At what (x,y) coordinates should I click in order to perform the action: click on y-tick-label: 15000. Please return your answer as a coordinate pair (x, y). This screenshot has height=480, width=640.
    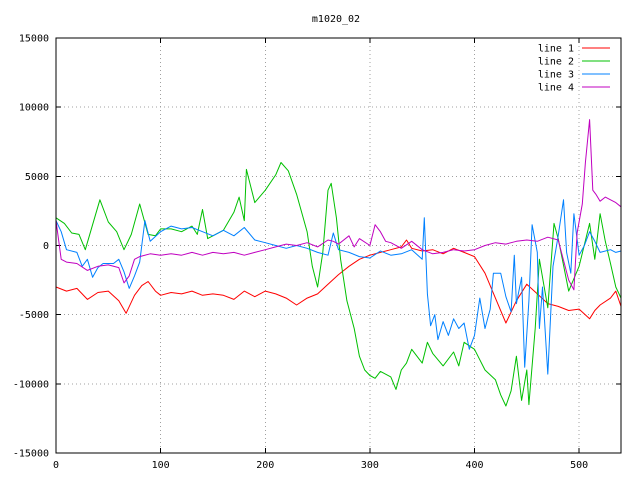
    Looking at the image, I should click on (34, 39).